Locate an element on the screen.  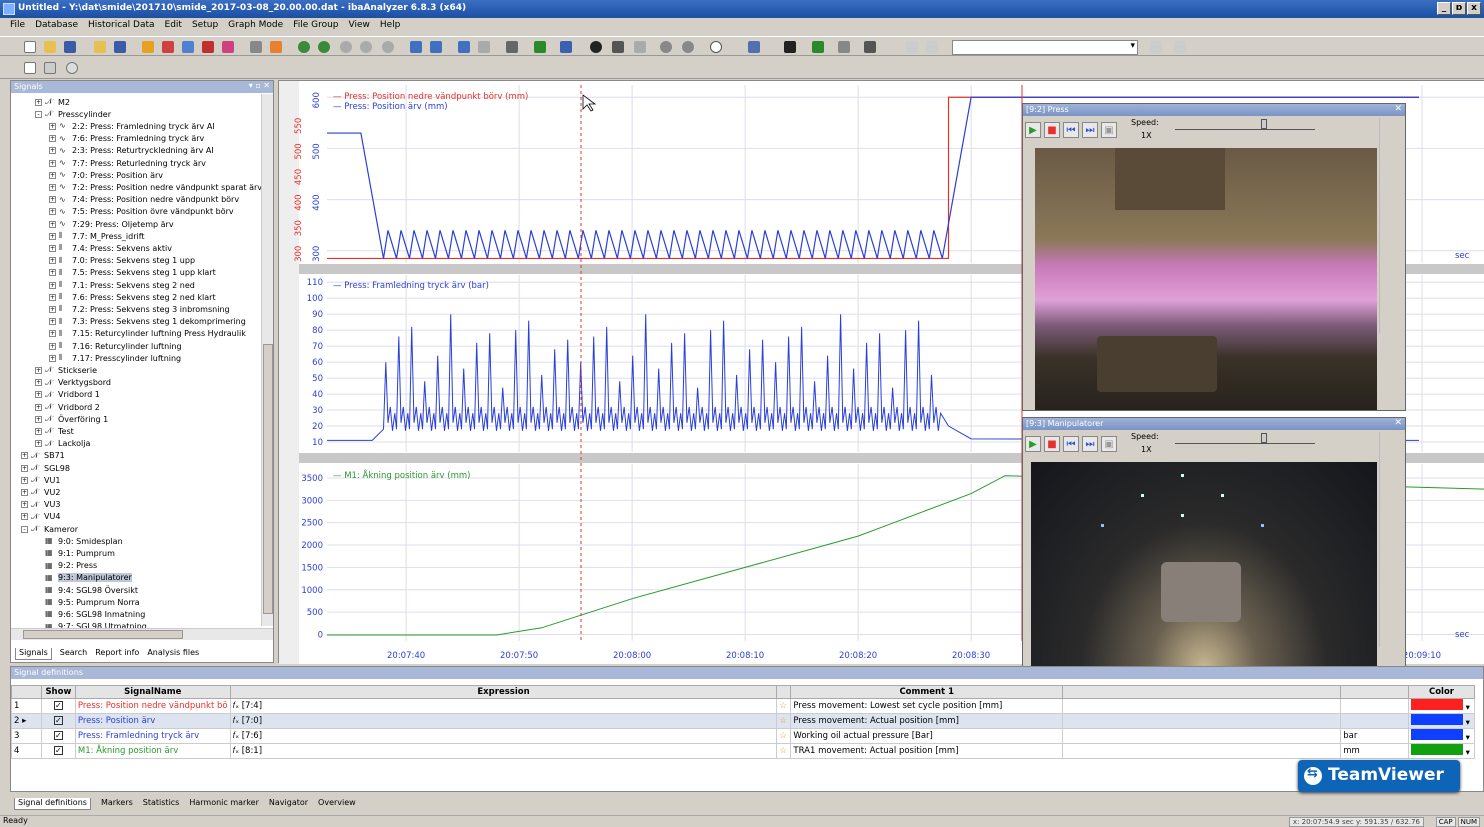
col-color: Color is located at coordinates (1441, 692).